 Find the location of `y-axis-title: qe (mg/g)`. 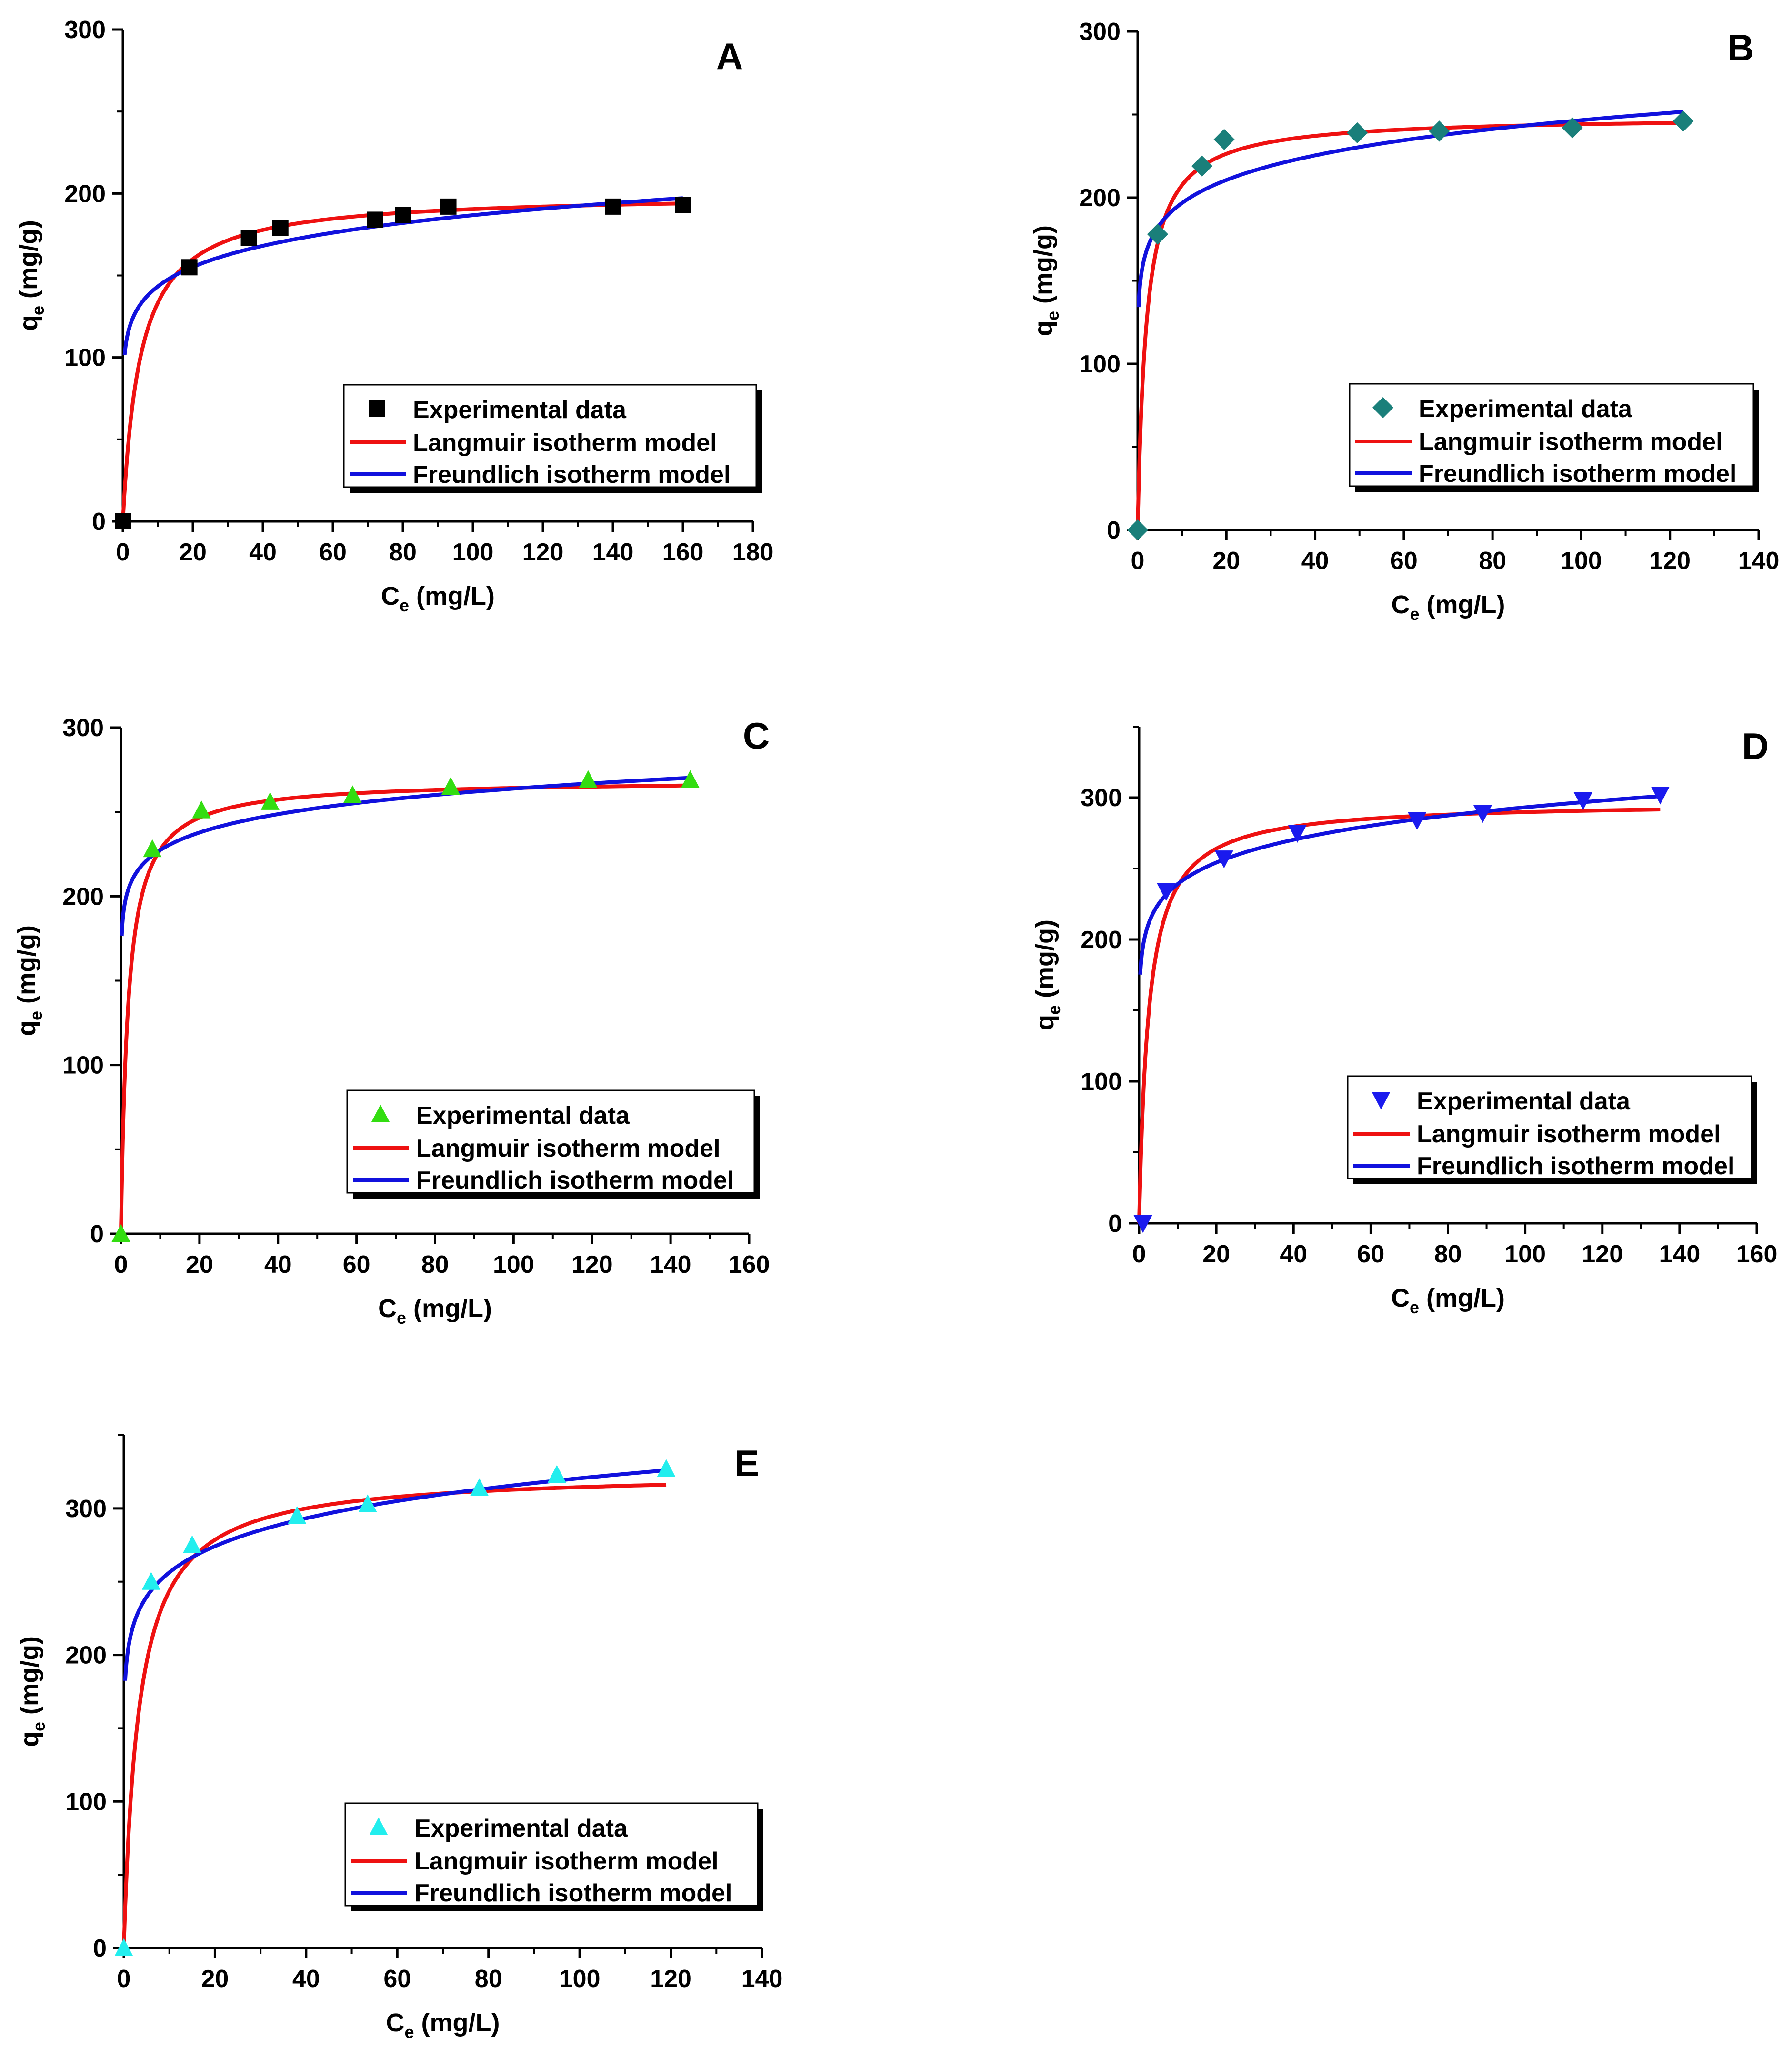

y-axis-title: qe (mg/g) is located at coordinates (1047, 974).